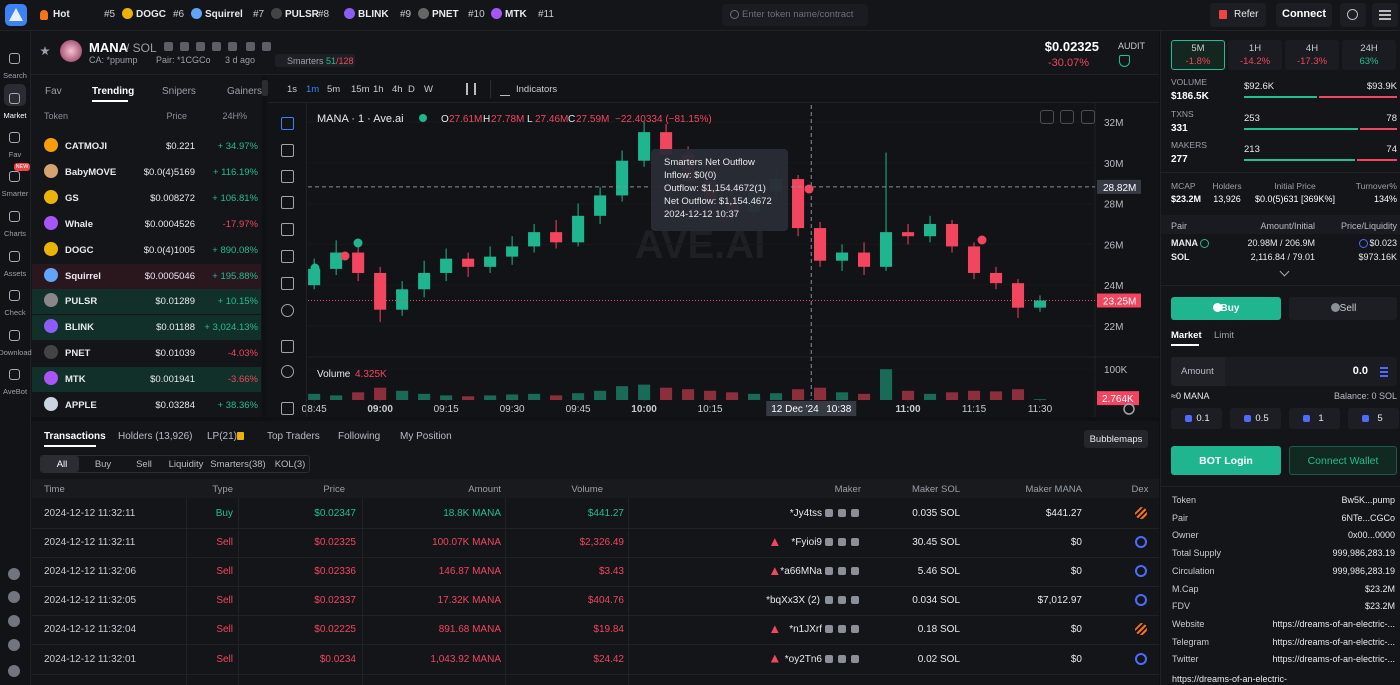 The image size is (1400, 685). What do you see at coordinates (537, 89) in the screenshot?
I see `indicators: Indicators` at bounding box center [537, 89].